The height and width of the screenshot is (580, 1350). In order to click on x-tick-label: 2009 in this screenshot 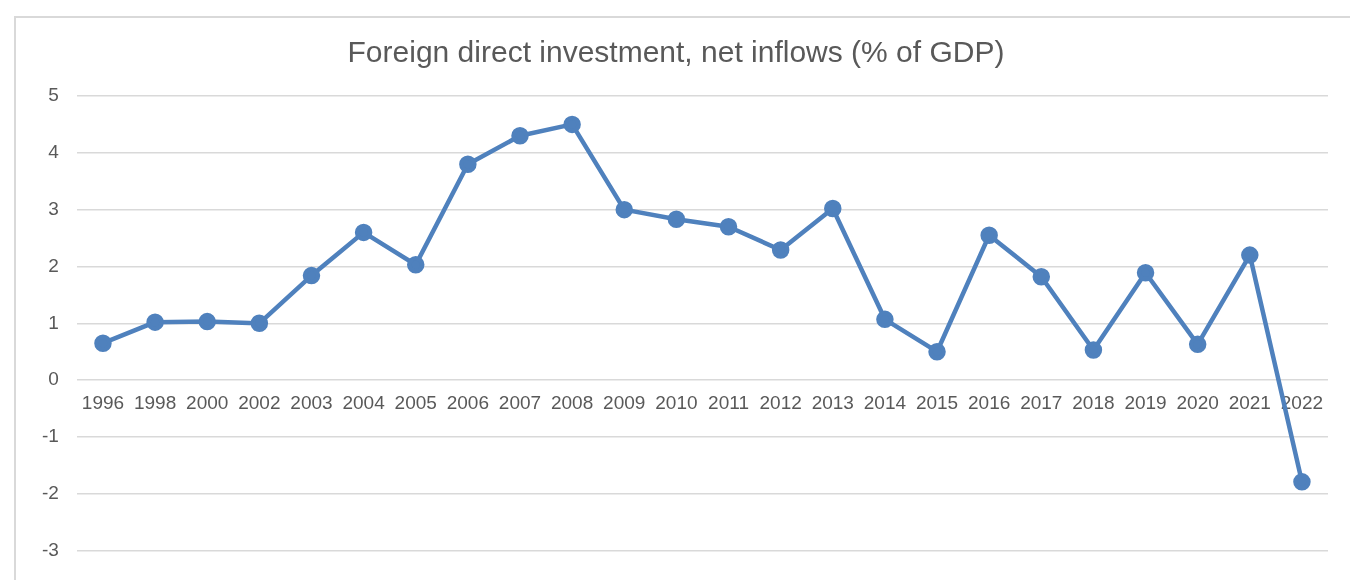, I will do `click(624, 402)`.